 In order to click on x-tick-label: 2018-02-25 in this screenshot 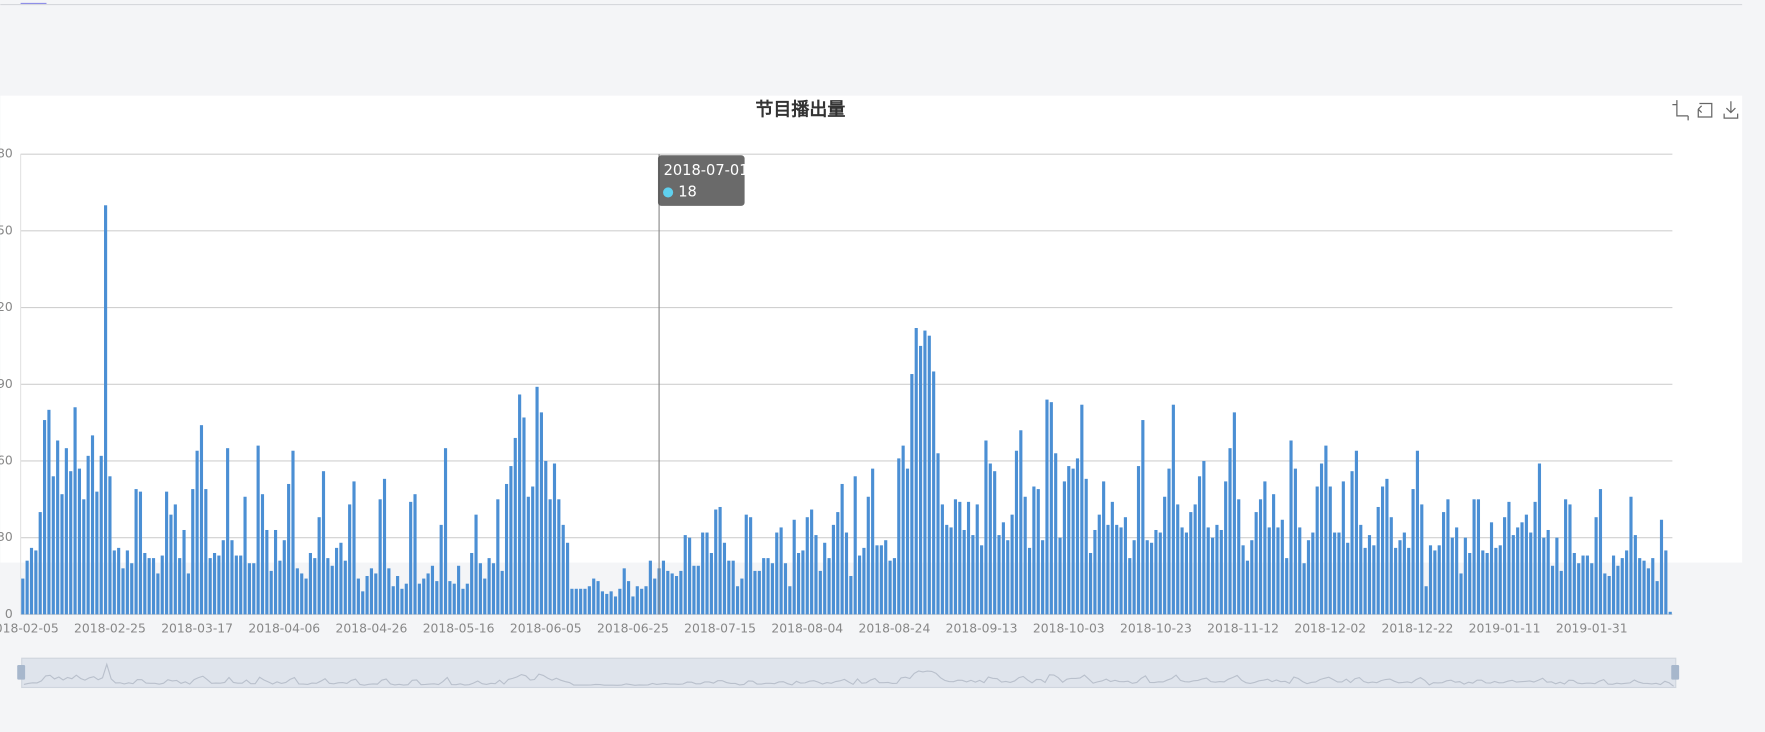, I will do `click(110, 628)`.